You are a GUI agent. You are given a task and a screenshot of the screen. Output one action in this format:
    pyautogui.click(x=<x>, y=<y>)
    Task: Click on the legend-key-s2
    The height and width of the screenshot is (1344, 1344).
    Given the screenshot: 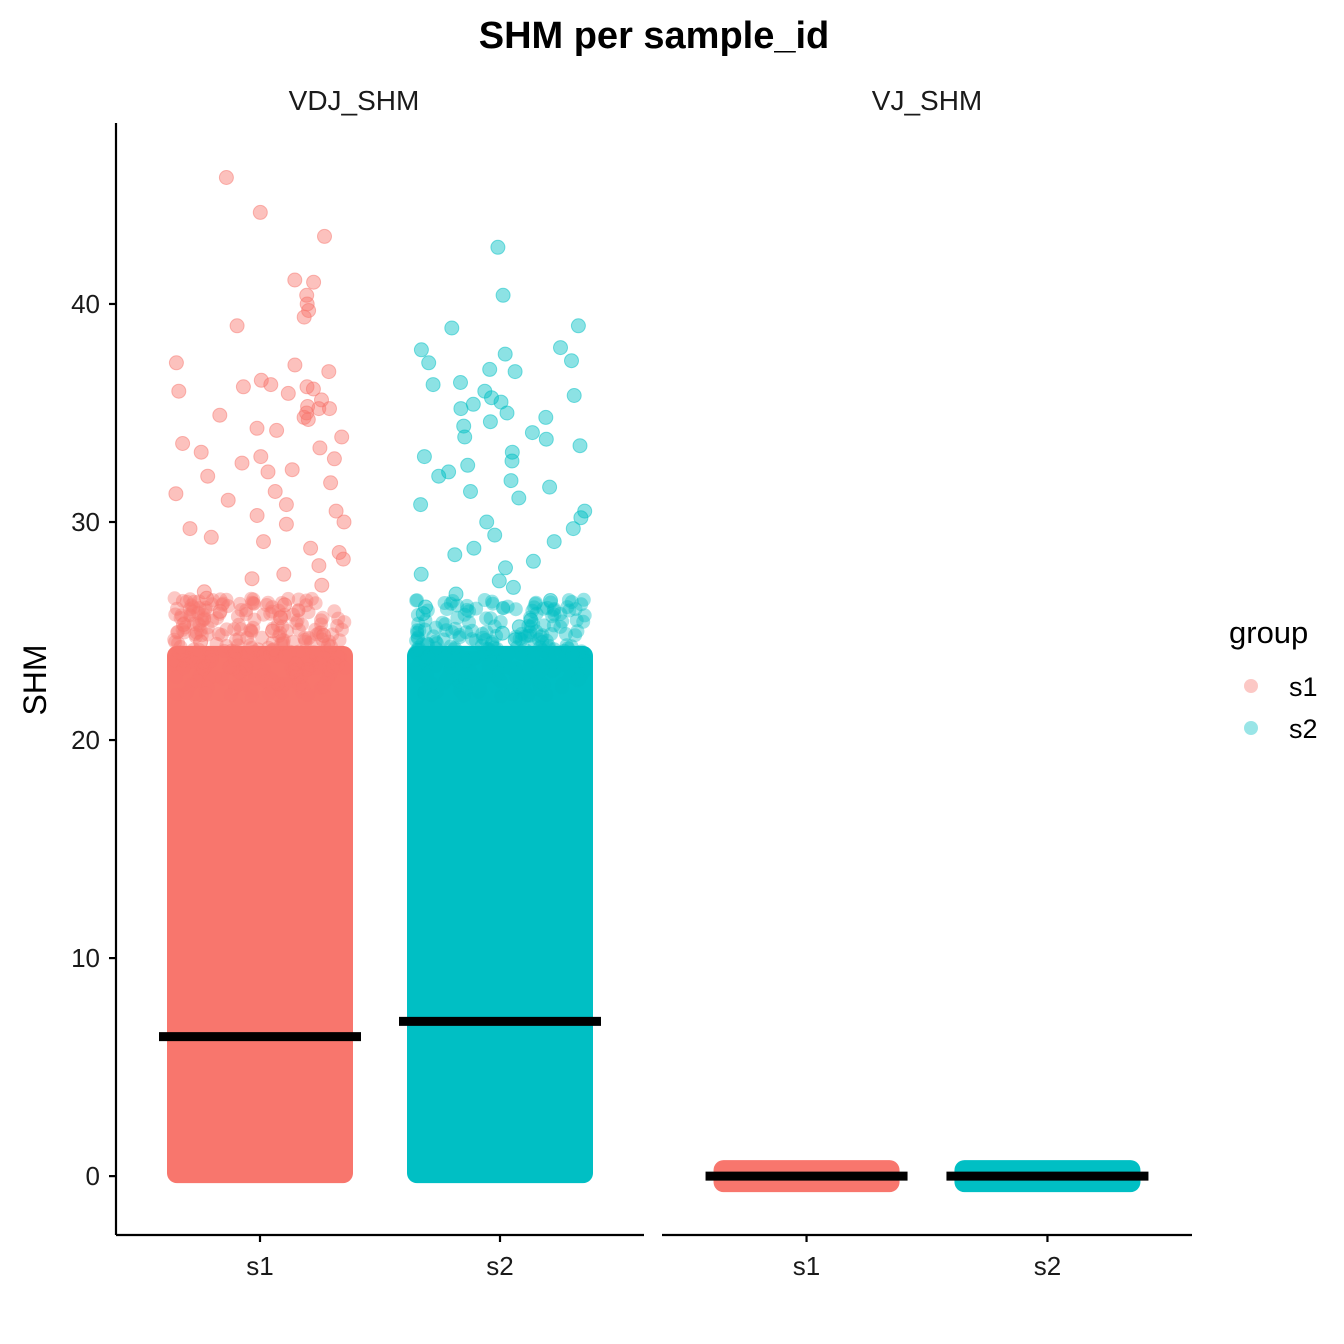 What is the action you would take?
    pyautogui.click(x=1251, y=728)
    